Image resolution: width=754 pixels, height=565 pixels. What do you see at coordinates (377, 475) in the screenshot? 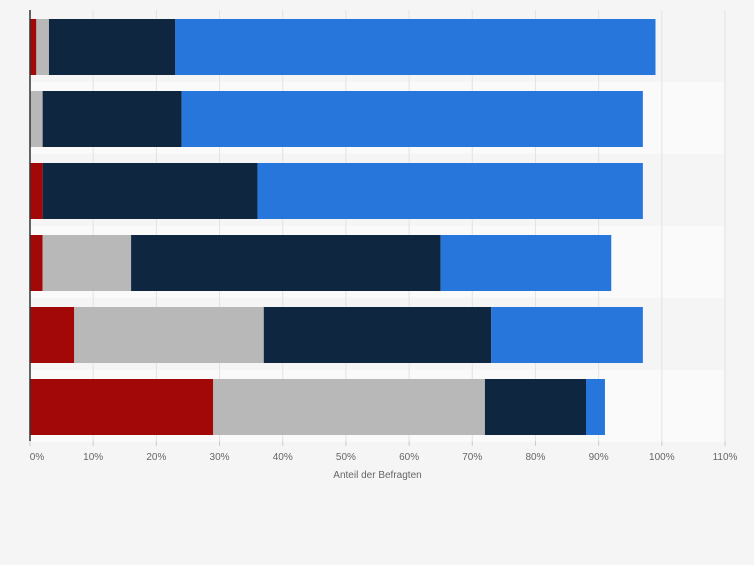
I see `x-axis-label: Anteil der Befragten` at bounding box center [377, 475].